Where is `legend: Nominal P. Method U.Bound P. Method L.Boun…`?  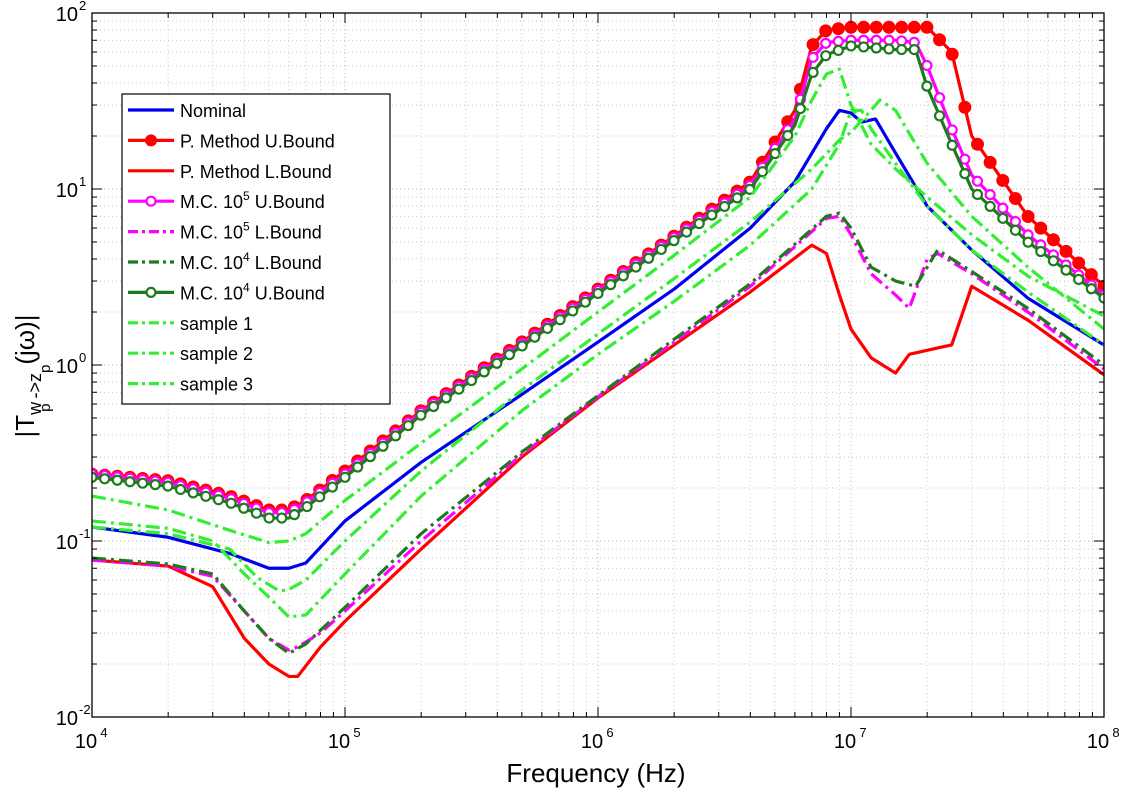
legend: Nominal P. Method U.Bound P. Method L.Boun… is located at coordinates (256, 249).